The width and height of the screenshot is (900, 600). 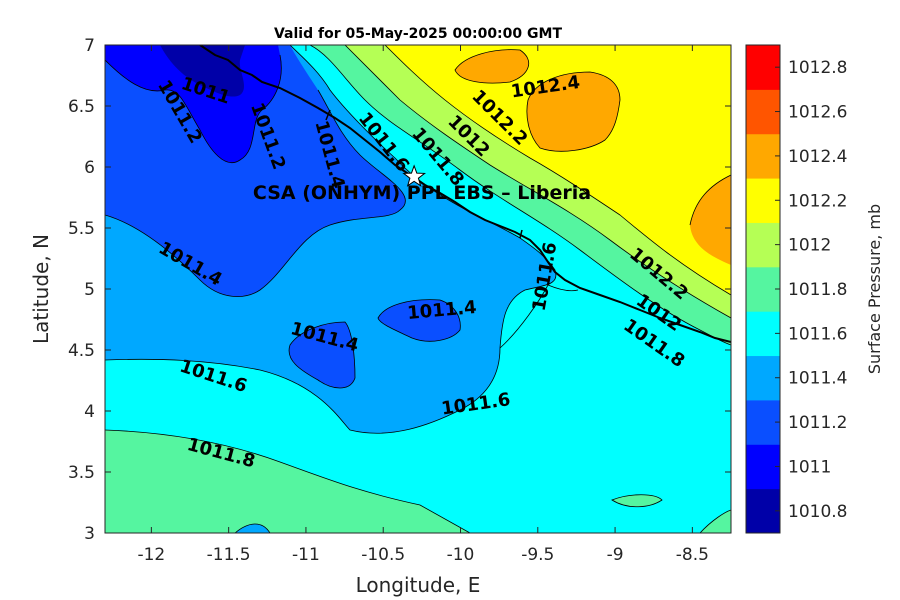 What do you see at coordinates (809, 246) in the screenshot?
I see `colorbar-tick-label: 1012` at bounding box center [809, 246].